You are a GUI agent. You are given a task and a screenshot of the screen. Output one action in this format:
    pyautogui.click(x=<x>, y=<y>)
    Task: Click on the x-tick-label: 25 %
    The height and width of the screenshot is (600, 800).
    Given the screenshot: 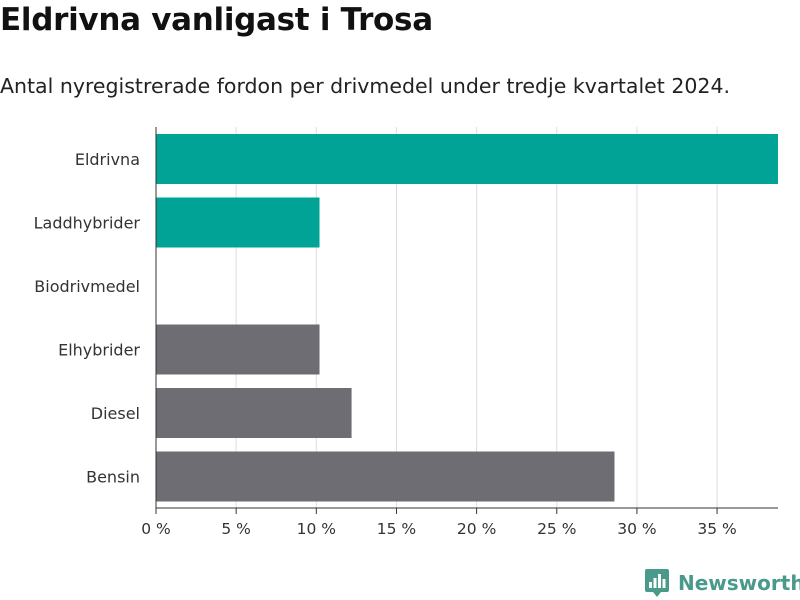 What is the action you would take?
    pyautogui.click(x=556, y=529)
    